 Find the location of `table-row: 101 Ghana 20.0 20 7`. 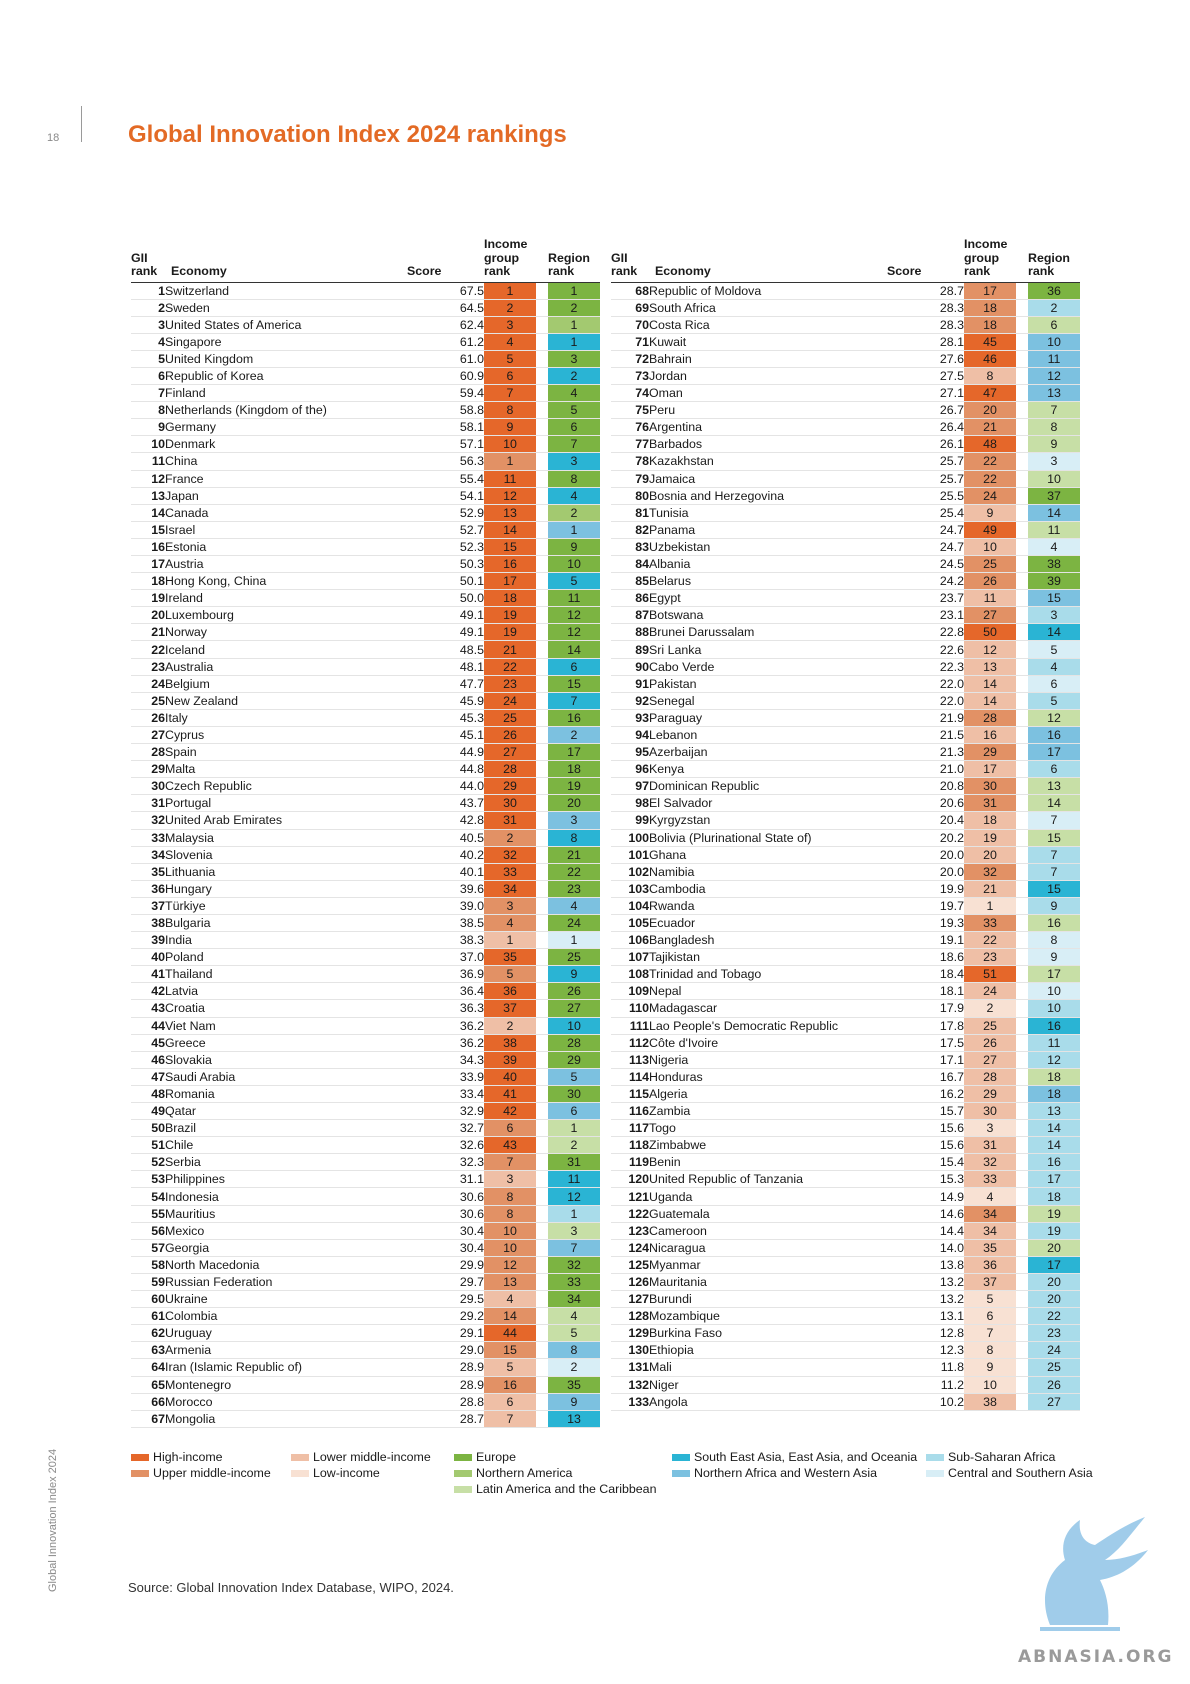

table-row: 101 Ghana 20.0 20 7 is located at coordinates (845, 855).